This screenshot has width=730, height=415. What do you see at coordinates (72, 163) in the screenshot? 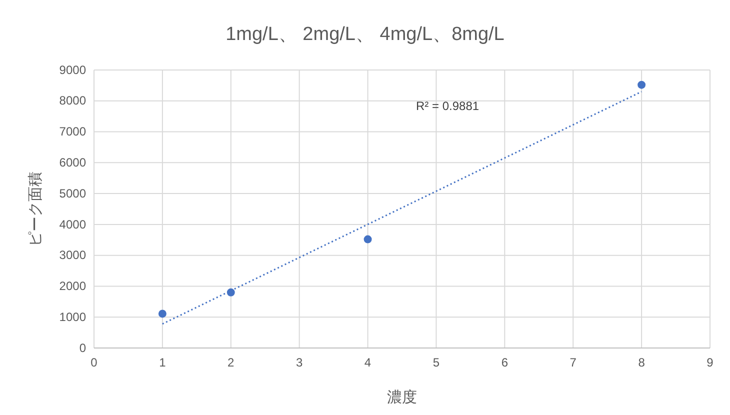
I see `y-tick-label: 6000` at bounding box center [72, 163].